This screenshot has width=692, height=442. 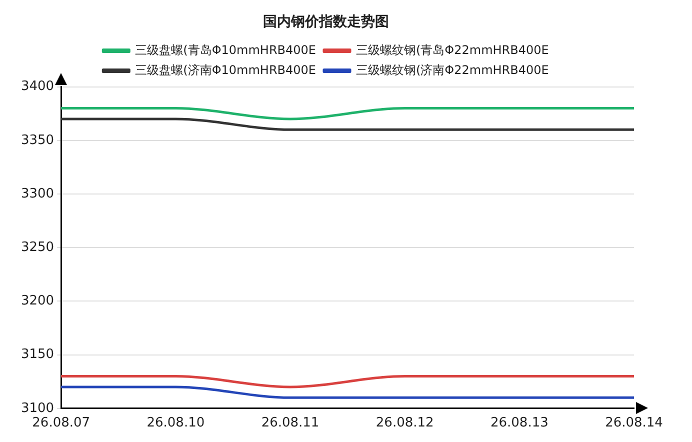 I want to click on y-tick-label: 3100, so click(x=37, y=408).